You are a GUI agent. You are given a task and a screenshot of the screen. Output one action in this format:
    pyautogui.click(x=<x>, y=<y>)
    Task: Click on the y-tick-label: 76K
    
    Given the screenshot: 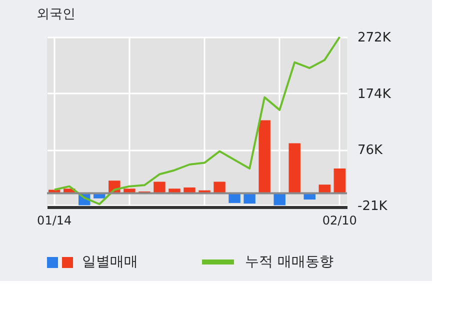 What is the action you would take?
    pyautogui.click(x=371, y=150)
    